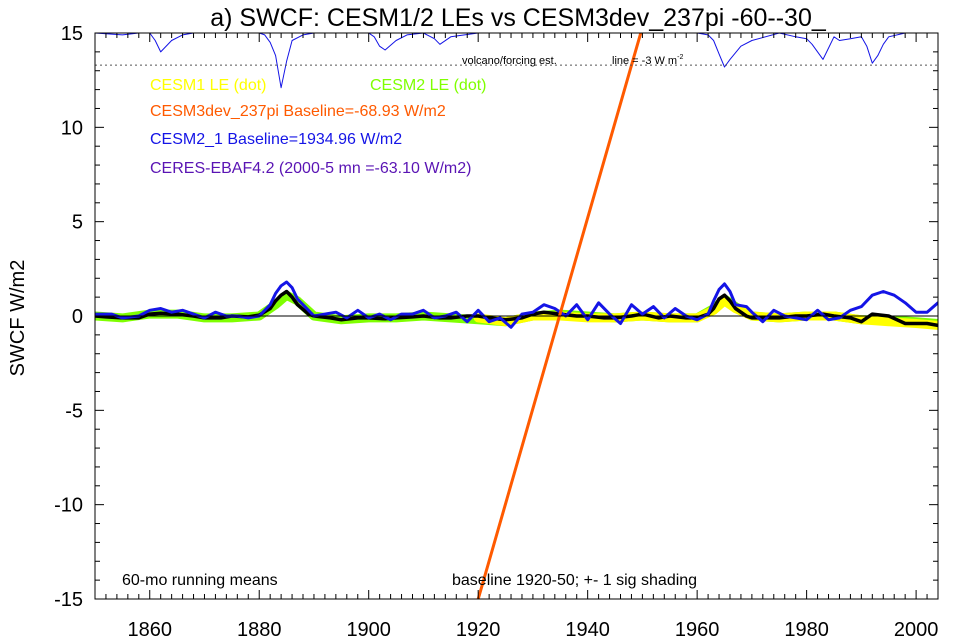 This screenshot has width=957, height=641. Describe the element at coordinates (298, 111) in the screenshot. I see `legend-cesm3dev: CESM3dev_237pi Baseline=-68.93 W/m2` at that location.